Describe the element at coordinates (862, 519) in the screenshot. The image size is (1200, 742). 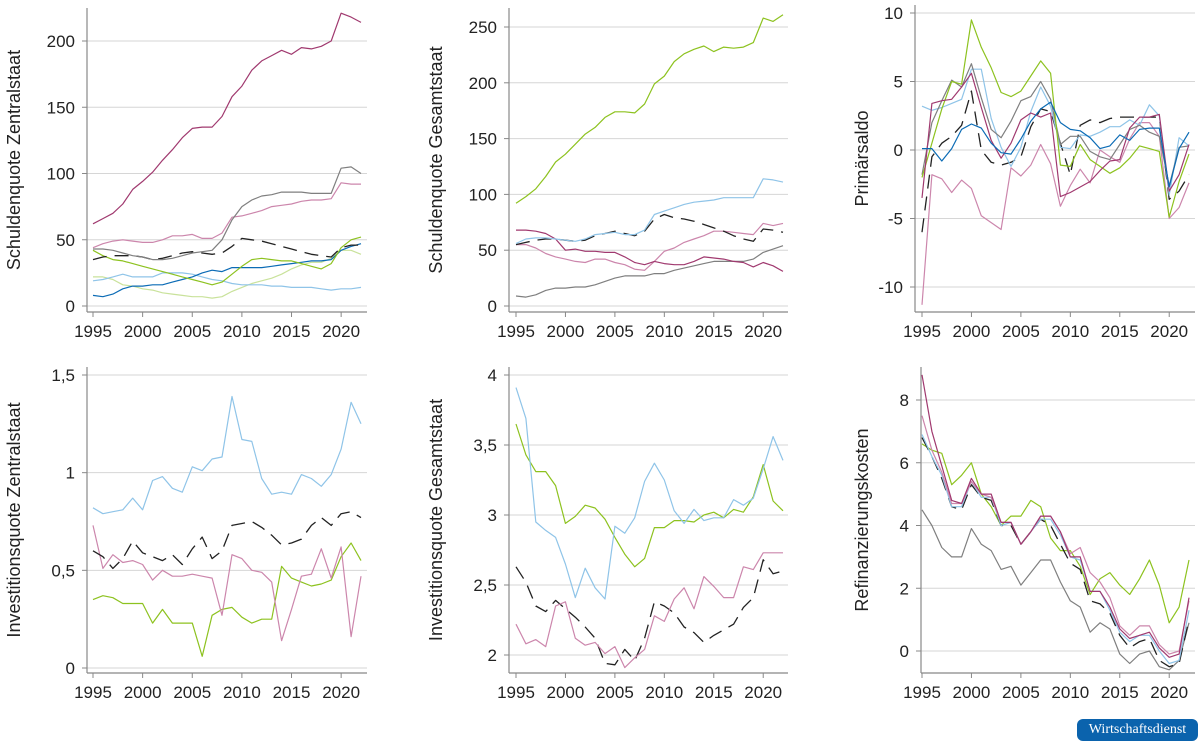
I see `y-axis-title: Refinanzierungskosten` at that location.